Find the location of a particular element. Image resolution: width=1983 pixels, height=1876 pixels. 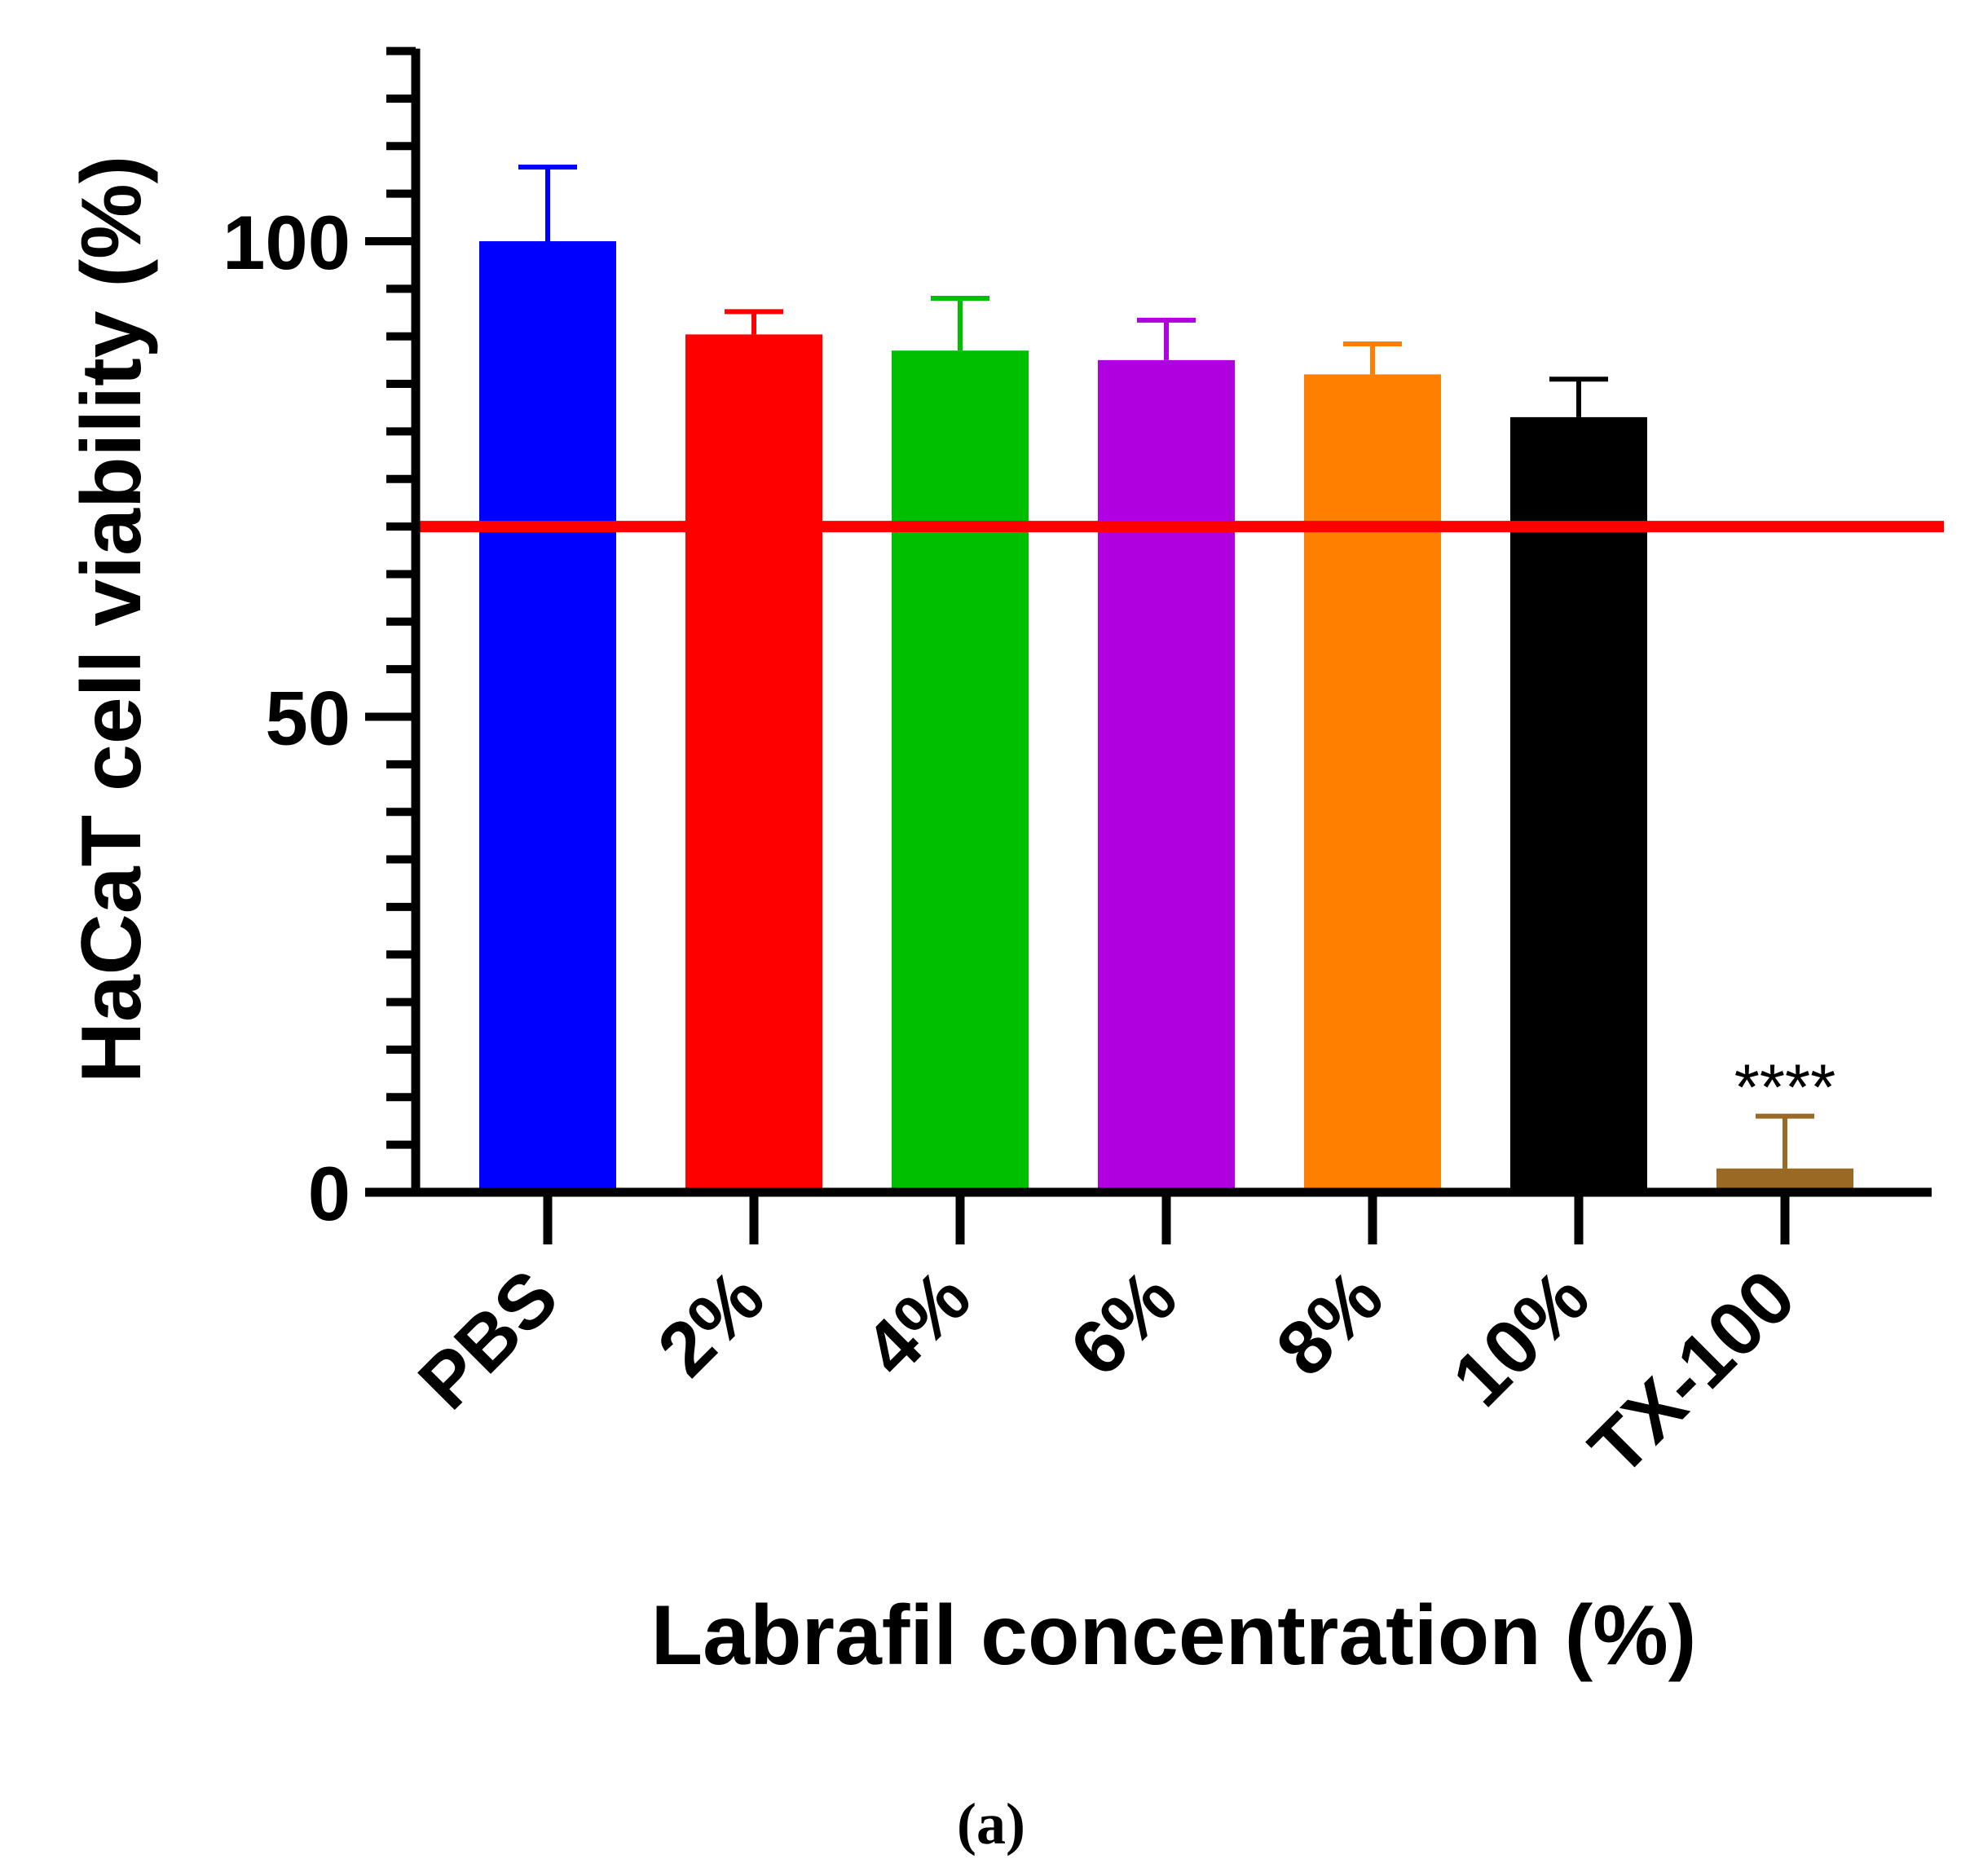

x-tick-label: TX-100 is located at coordinates (1692, 1372).